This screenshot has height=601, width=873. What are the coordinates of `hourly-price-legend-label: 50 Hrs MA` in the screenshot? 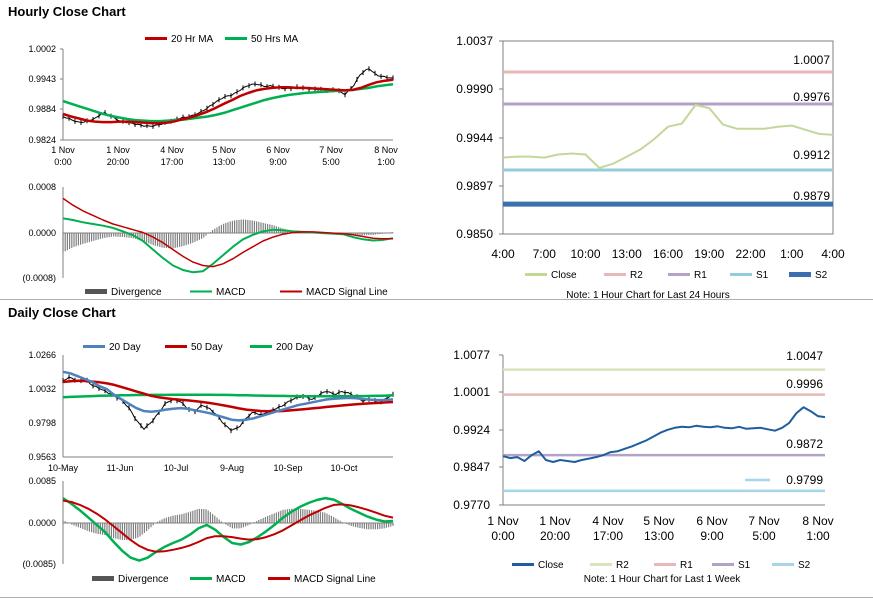 It's located at (275, 39).